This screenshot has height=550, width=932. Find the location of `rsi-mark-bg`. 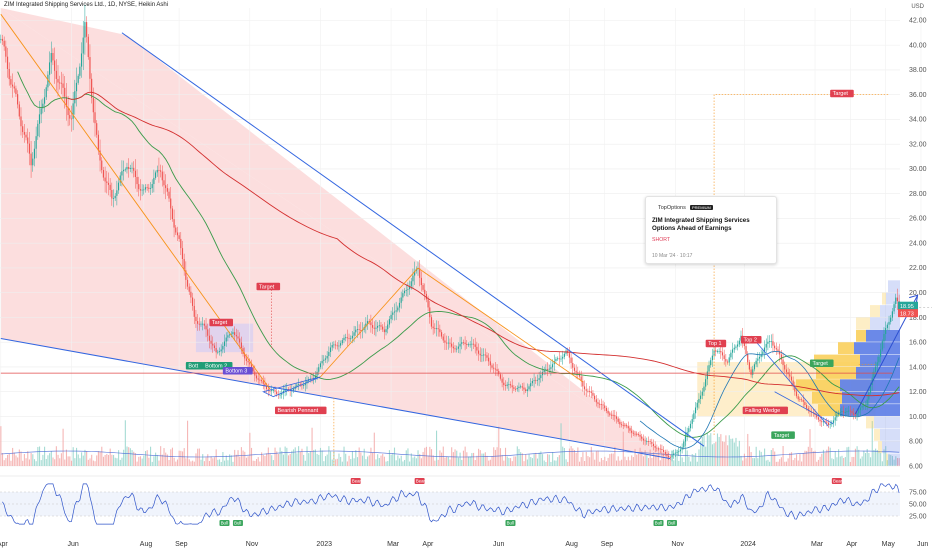

rsi-mark-bg is located at coordinates (836, 481).